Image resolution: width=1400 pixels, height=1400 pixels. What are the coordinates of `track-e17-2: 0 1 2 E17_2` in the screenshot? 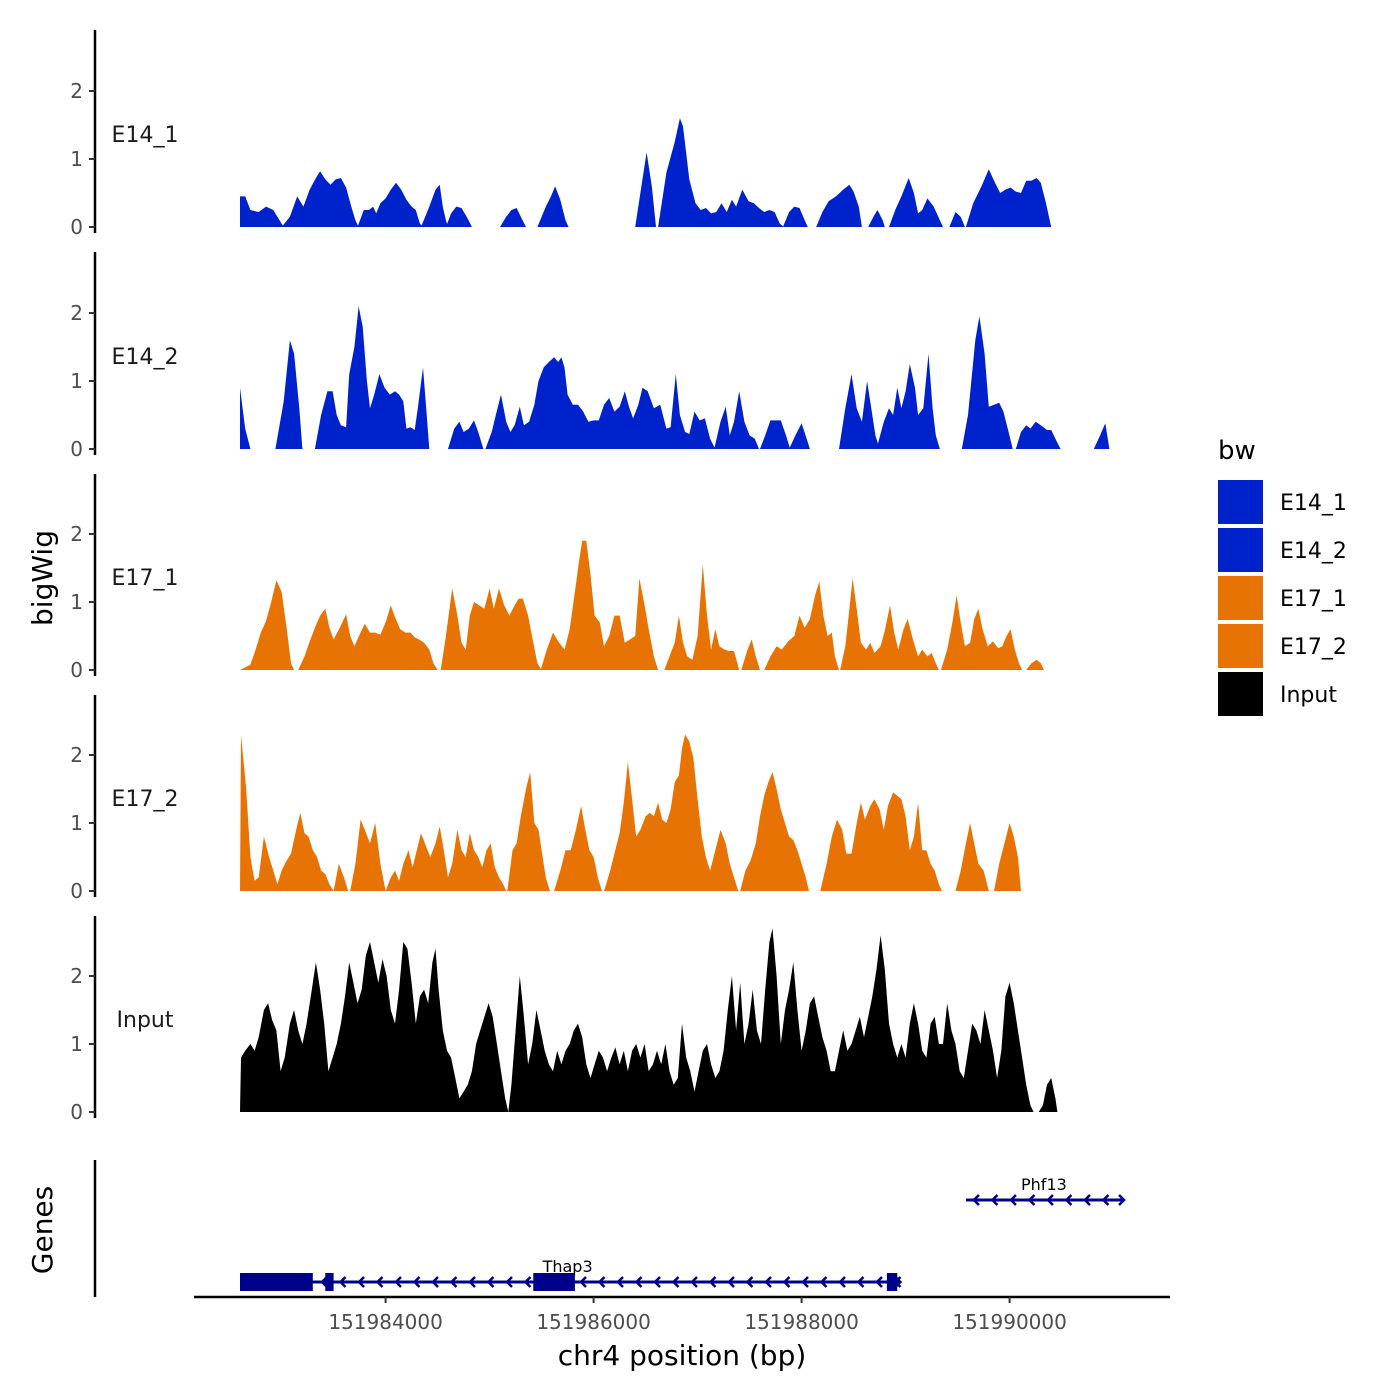 It's located at (545, 799).